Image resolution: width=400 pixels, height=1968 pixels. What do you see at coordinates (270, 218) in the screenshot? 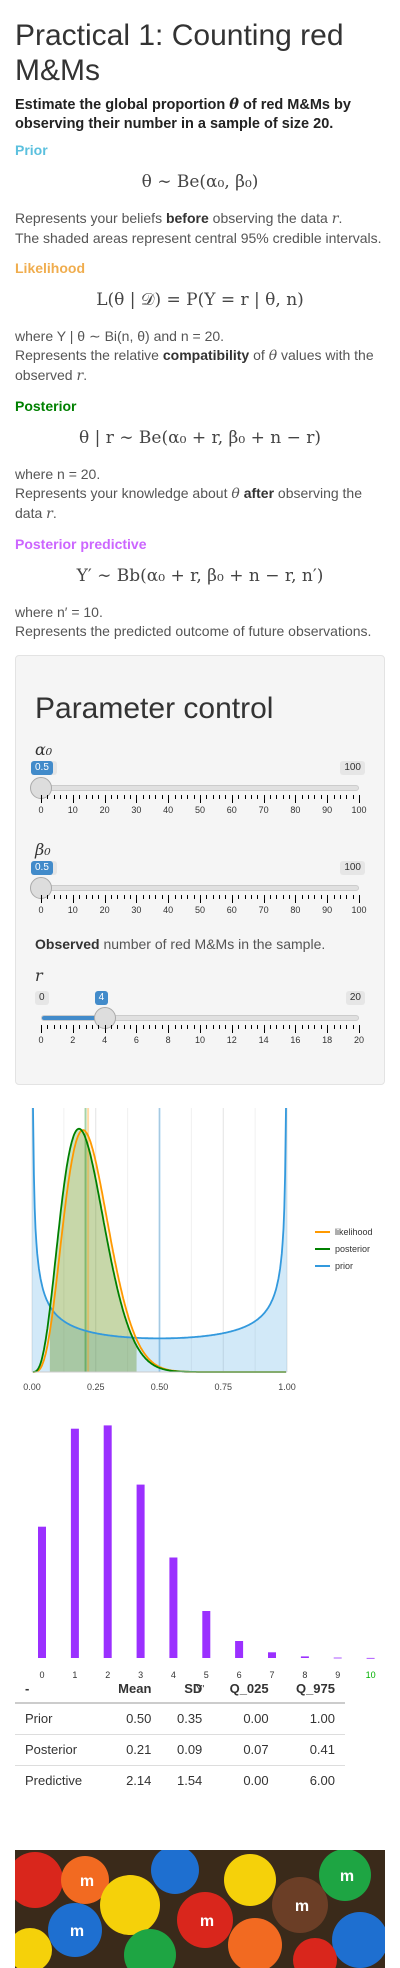
I see `prior-text-2: observing the data` at bounding box center [270, 218].